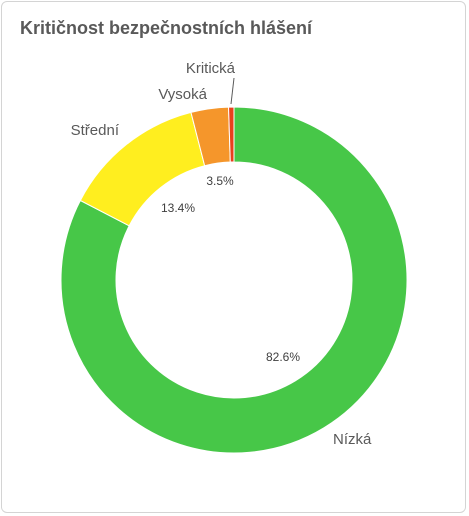 Image resolution: width=469 pixels, height=516 pixels. I want to click on category-label-2: Vysoká, so click(182, 94).